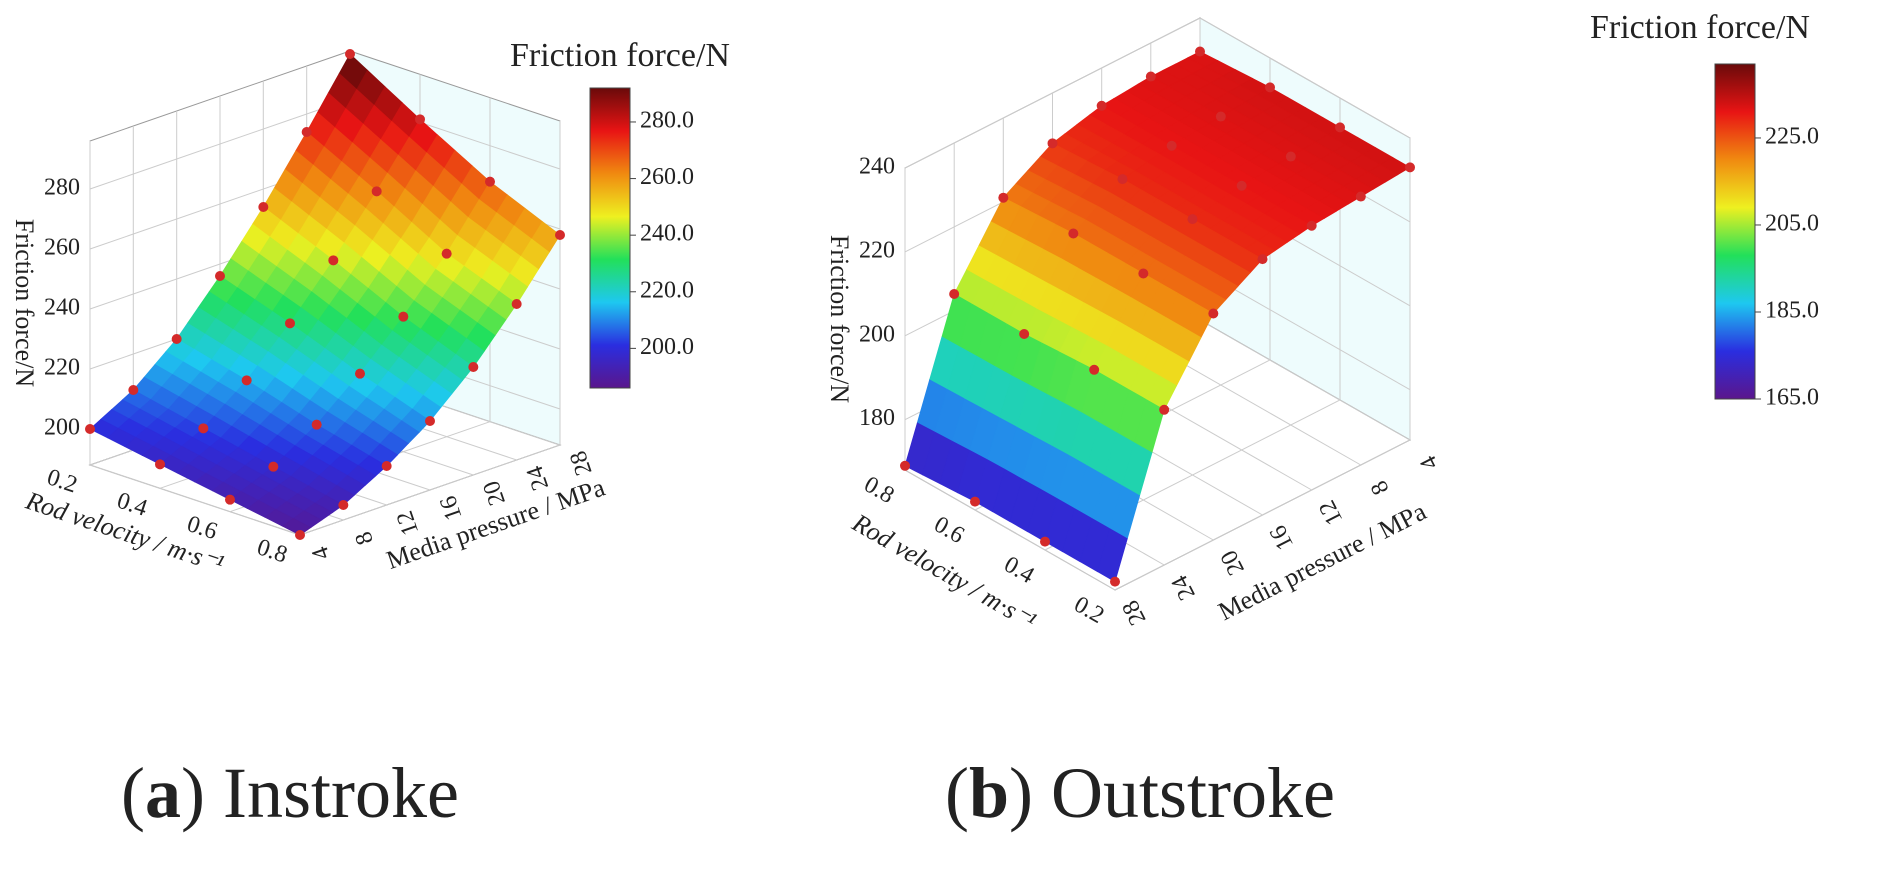  What do you see at coordinates (989, 793) in the screenshot?
I see `caption-part: b` at bounding box center [989, 793].